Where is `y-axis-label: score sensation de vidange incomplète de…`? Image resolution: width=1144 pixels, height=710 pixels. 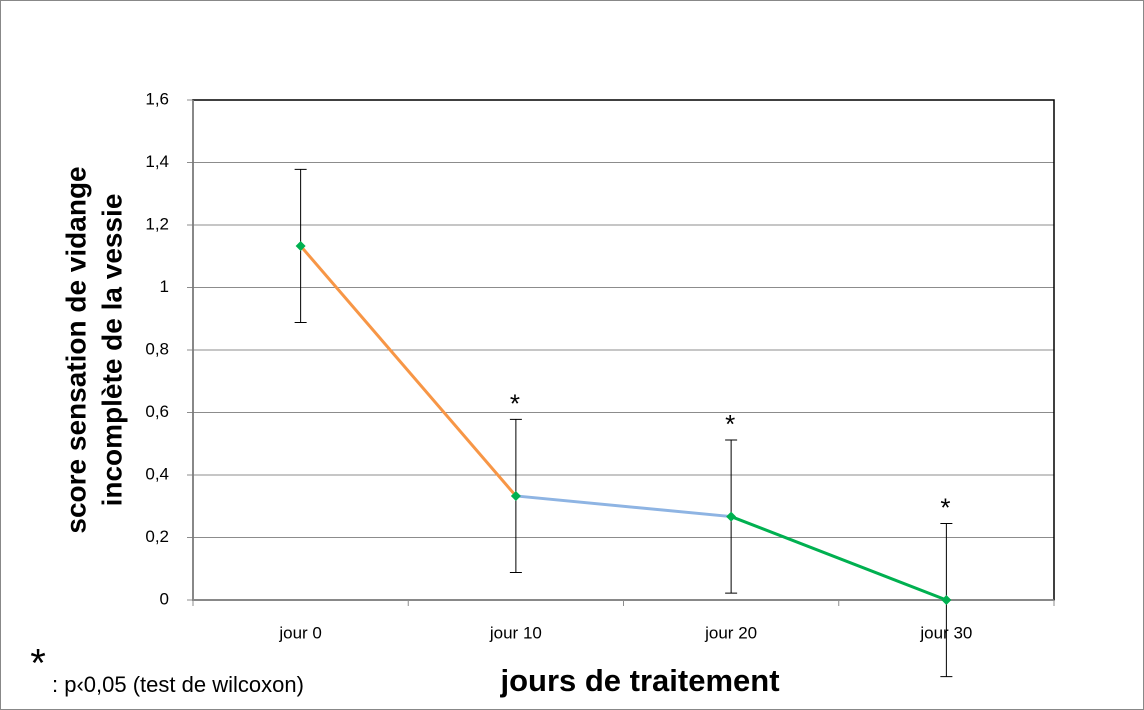 y-axis-label: score sensation de vidange incomplète de… is located at coordinates (93, 349).